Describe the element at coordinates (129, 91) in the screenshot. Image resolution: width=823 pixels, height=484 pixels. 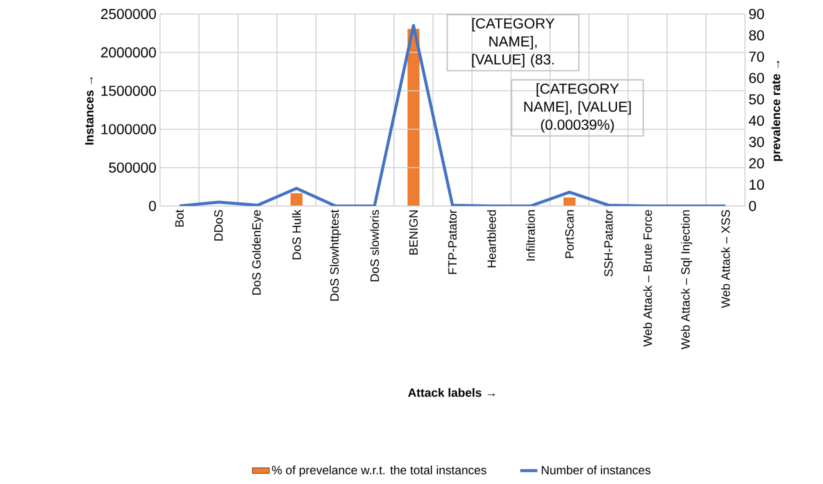
I see `y-tick-label: 1500000` at that location.